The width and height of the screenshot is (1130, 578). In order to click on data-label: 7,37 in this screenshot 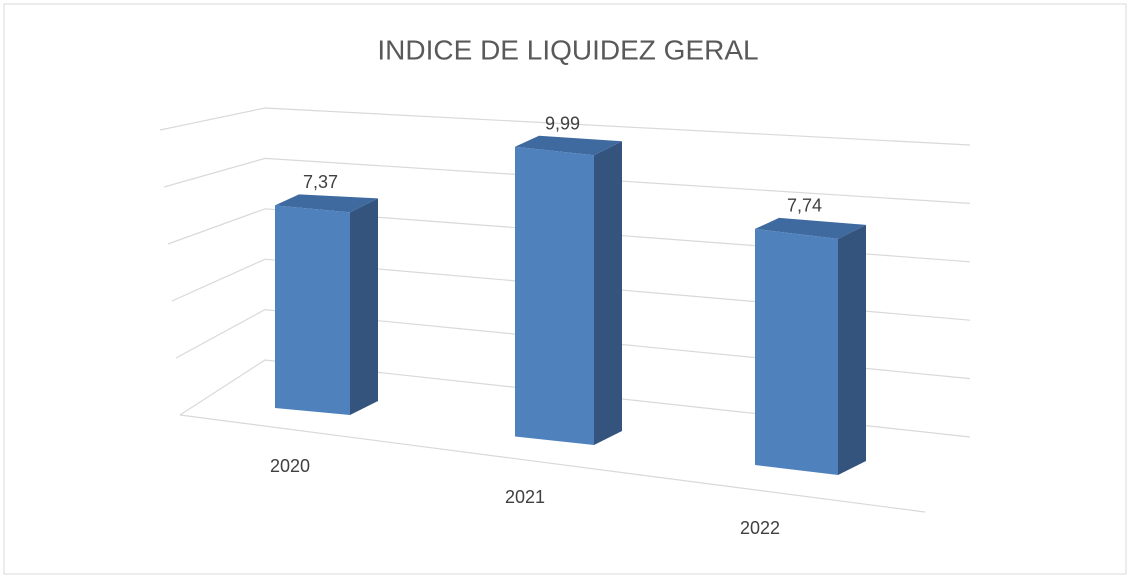, I will do `click(320, 182)`.